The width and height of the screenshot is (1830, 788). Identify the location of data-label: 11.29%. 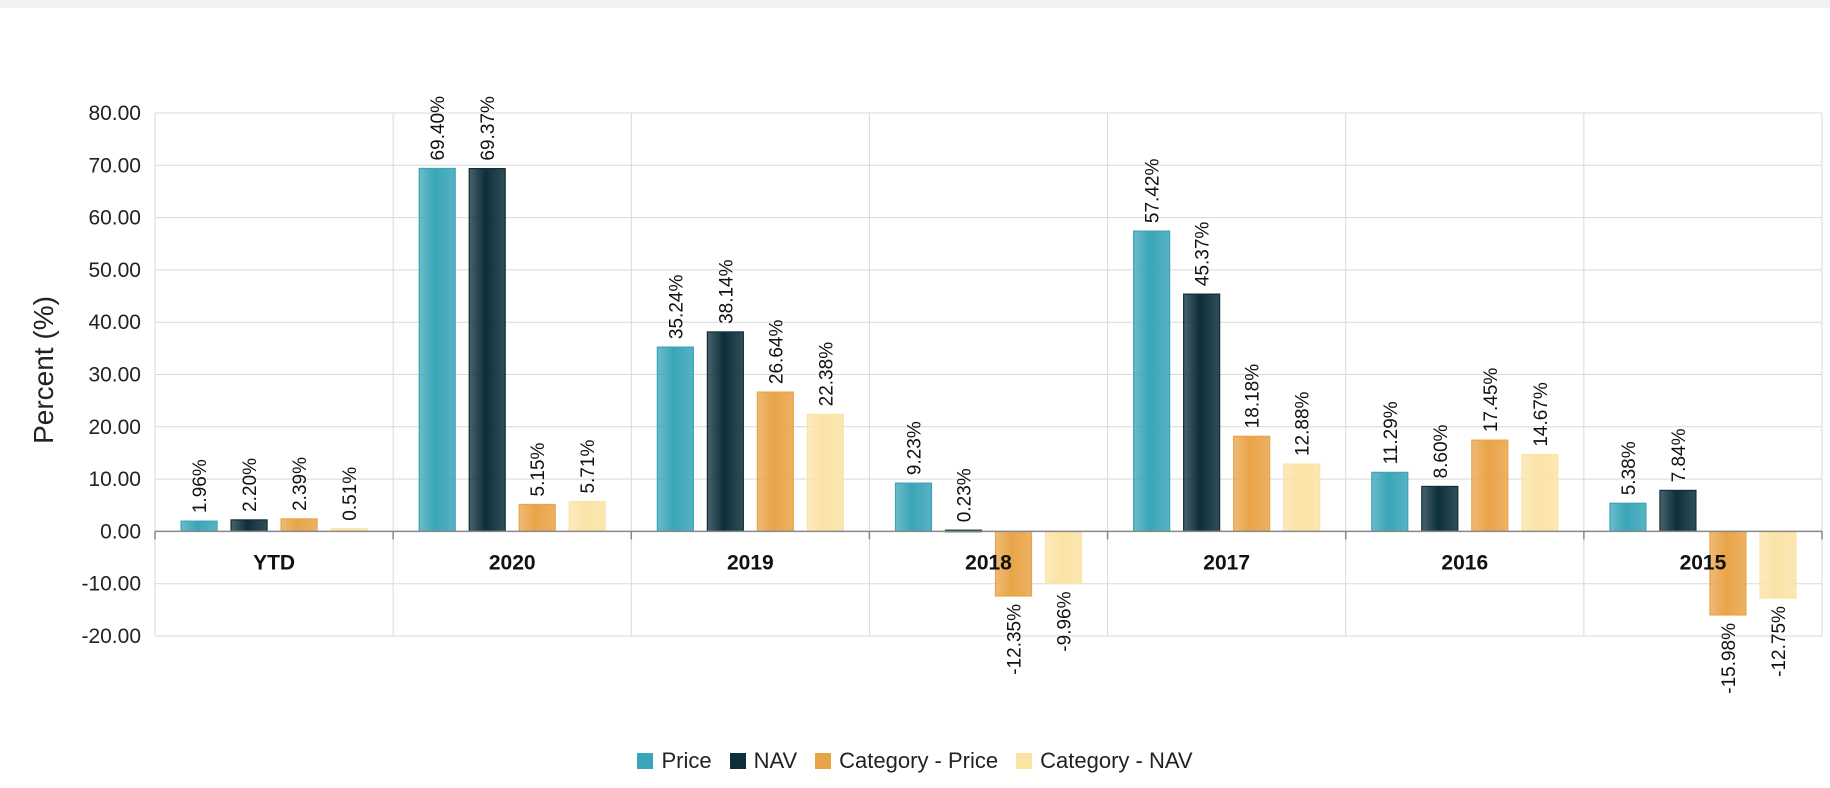
(1391, 432).